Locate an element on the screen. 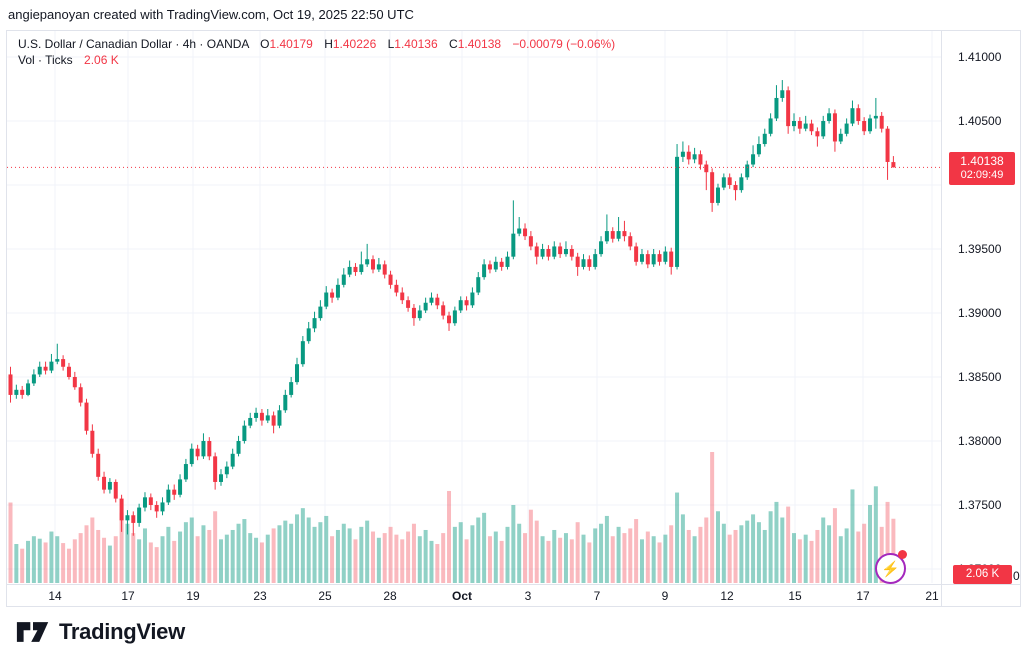 Image resolution: width=1024 pixels, height=665 pixels. high-label: H is located at coordinates (328, 44).